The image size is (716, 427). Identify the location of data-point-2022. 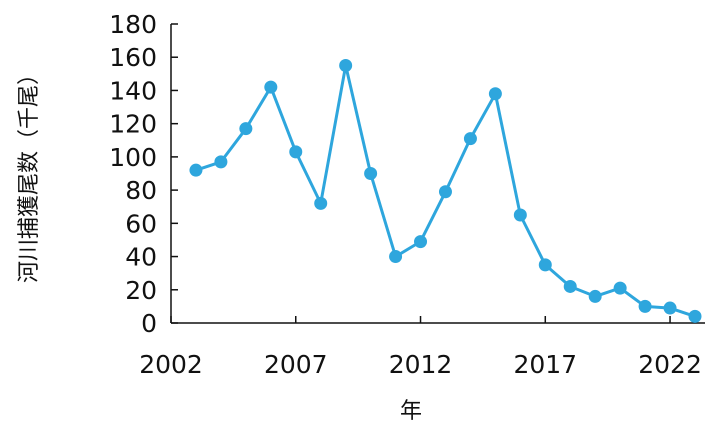
(670, 308).